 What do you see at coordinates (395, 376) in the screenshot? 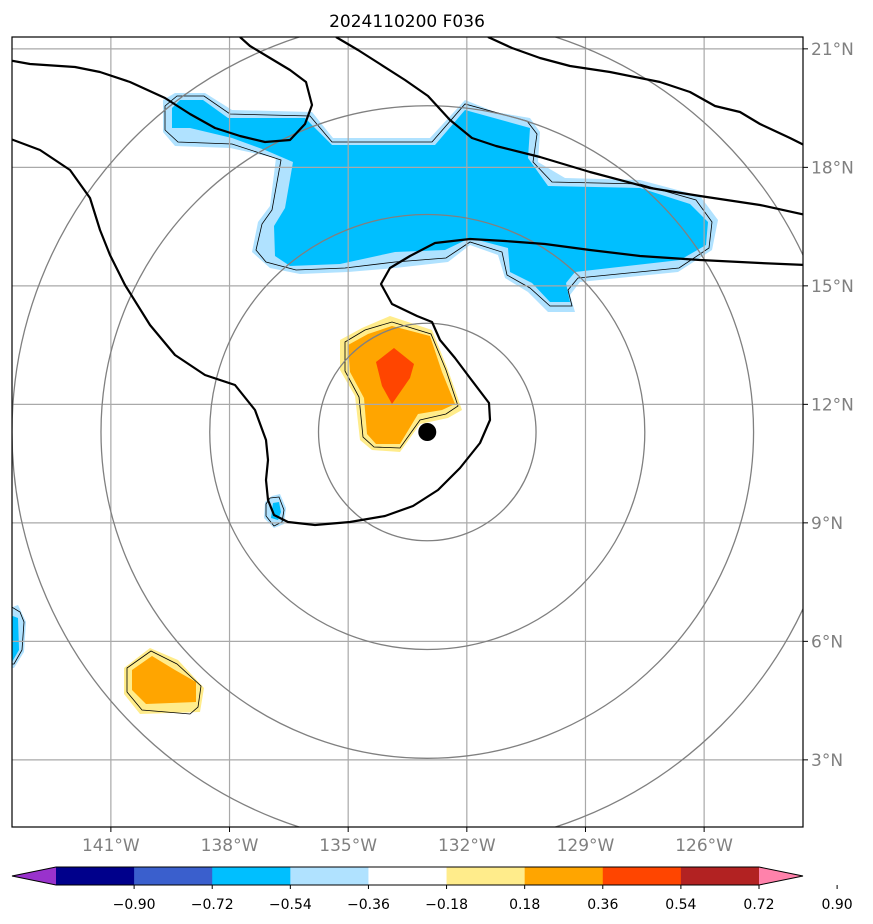
I see `positive-region-center-core` at bounding box center [395, 376].